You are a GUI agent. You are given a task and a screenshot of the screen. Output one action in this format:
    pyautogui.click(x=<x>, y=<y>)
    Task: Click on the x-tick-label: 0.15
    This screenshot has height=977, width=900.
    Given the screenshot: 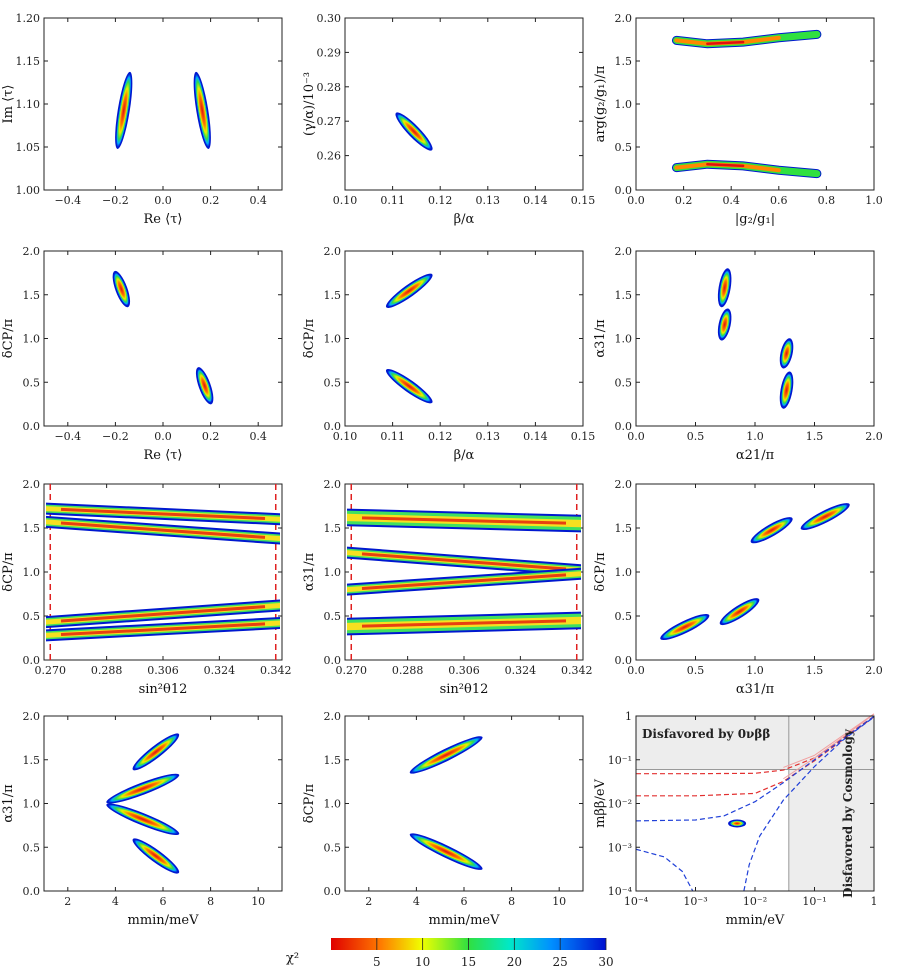 What is the action you would take?
    pyautogui.click(x=583, y=436)
    